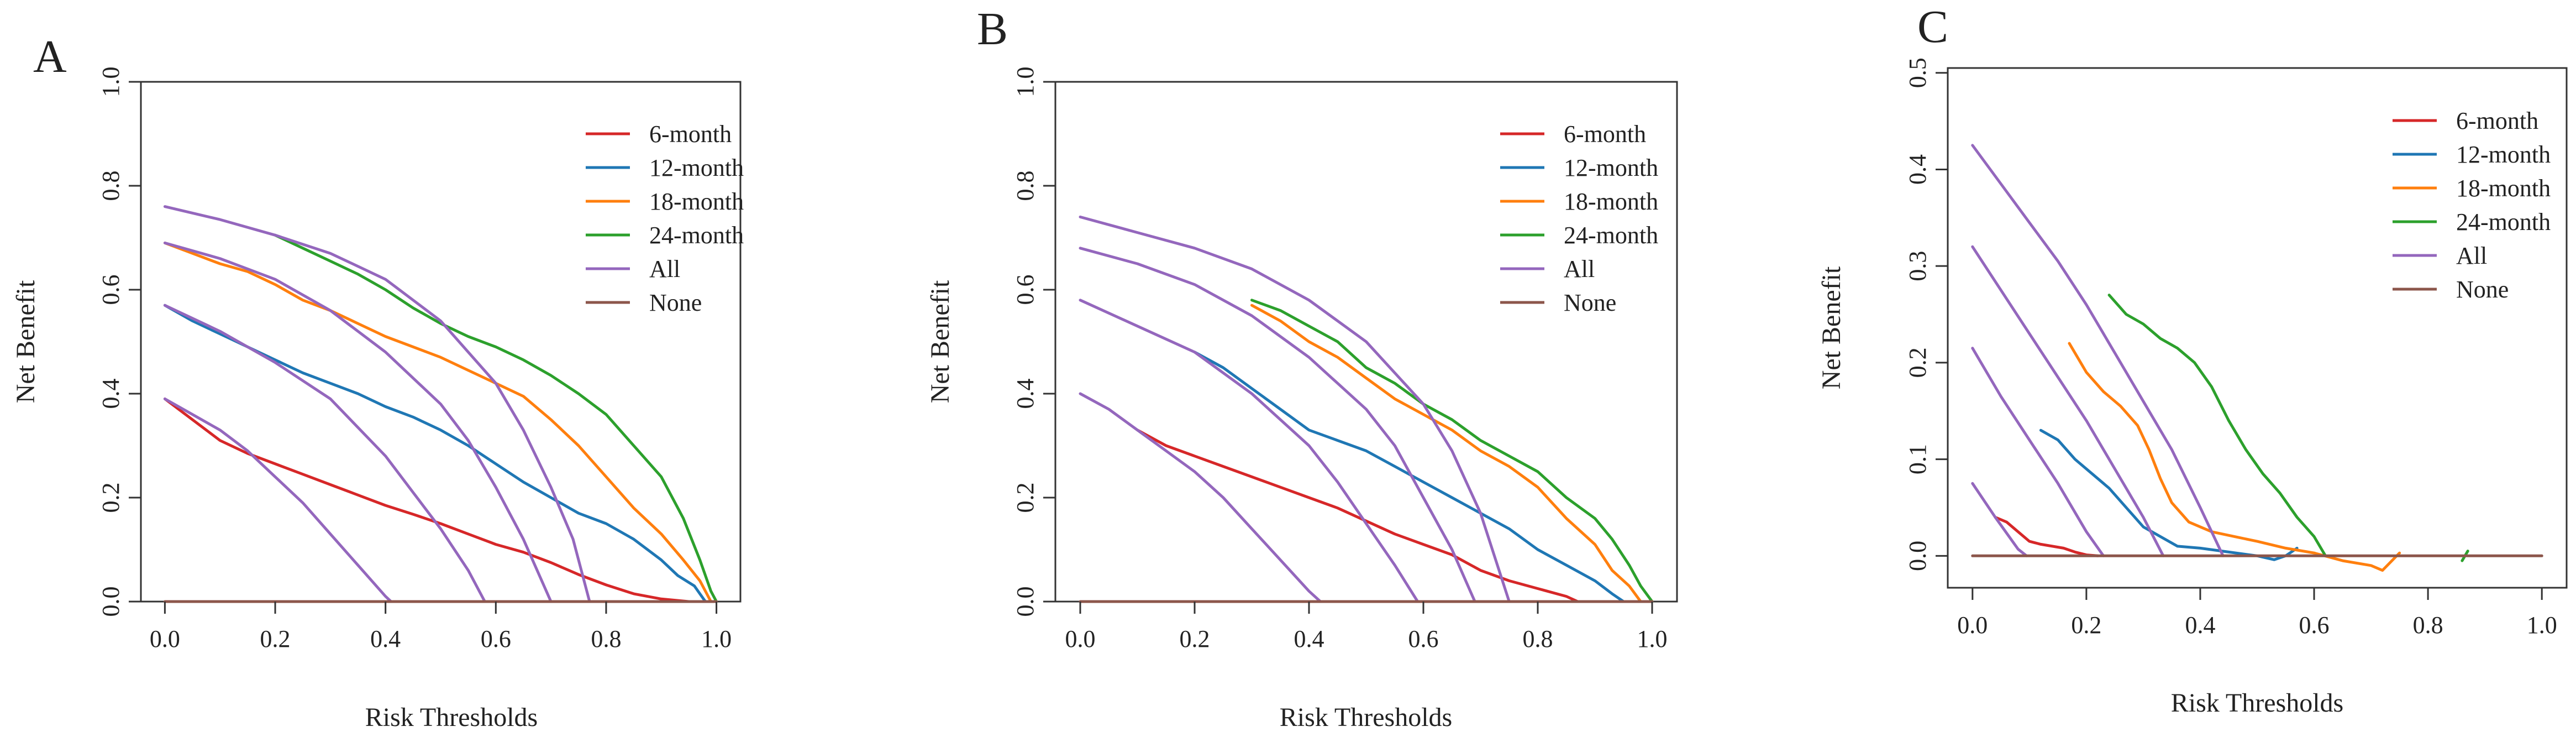 The height and width of the screenshot is (742, 2576). Describe the element at coordinates (2086, 625) in the screenshot. I see `panel-c-x-tick-label: 0.2` at that location.